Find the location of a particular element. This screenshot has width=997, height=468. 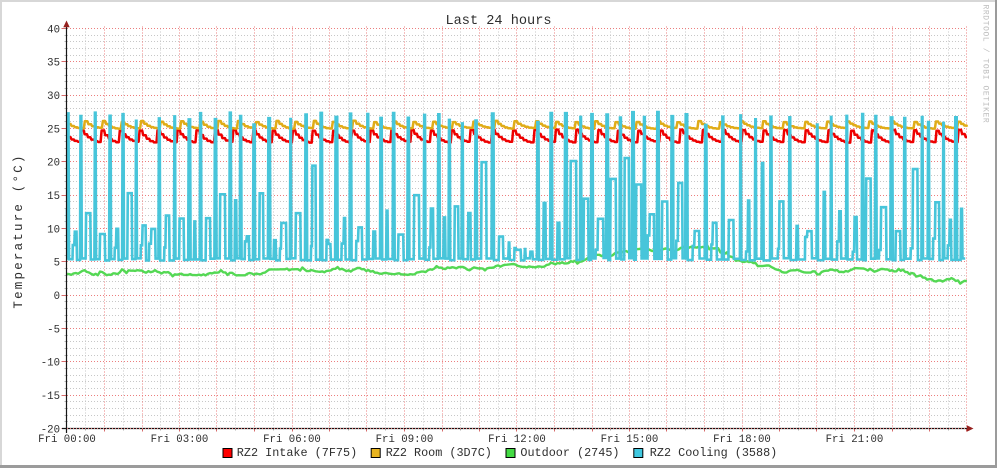

svg-text: 10 is located at coordinates (53, 230).